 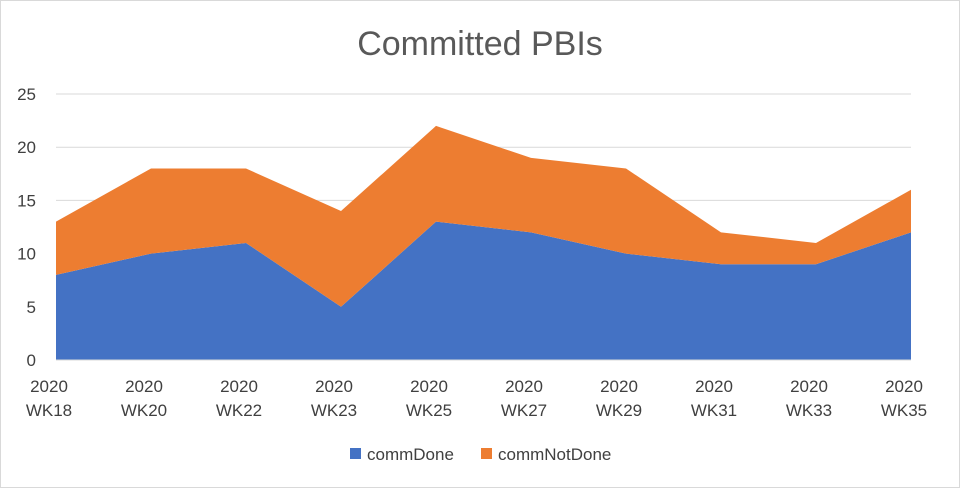 I want to click on y-tick-label: 15, so click(x=26, y=200).